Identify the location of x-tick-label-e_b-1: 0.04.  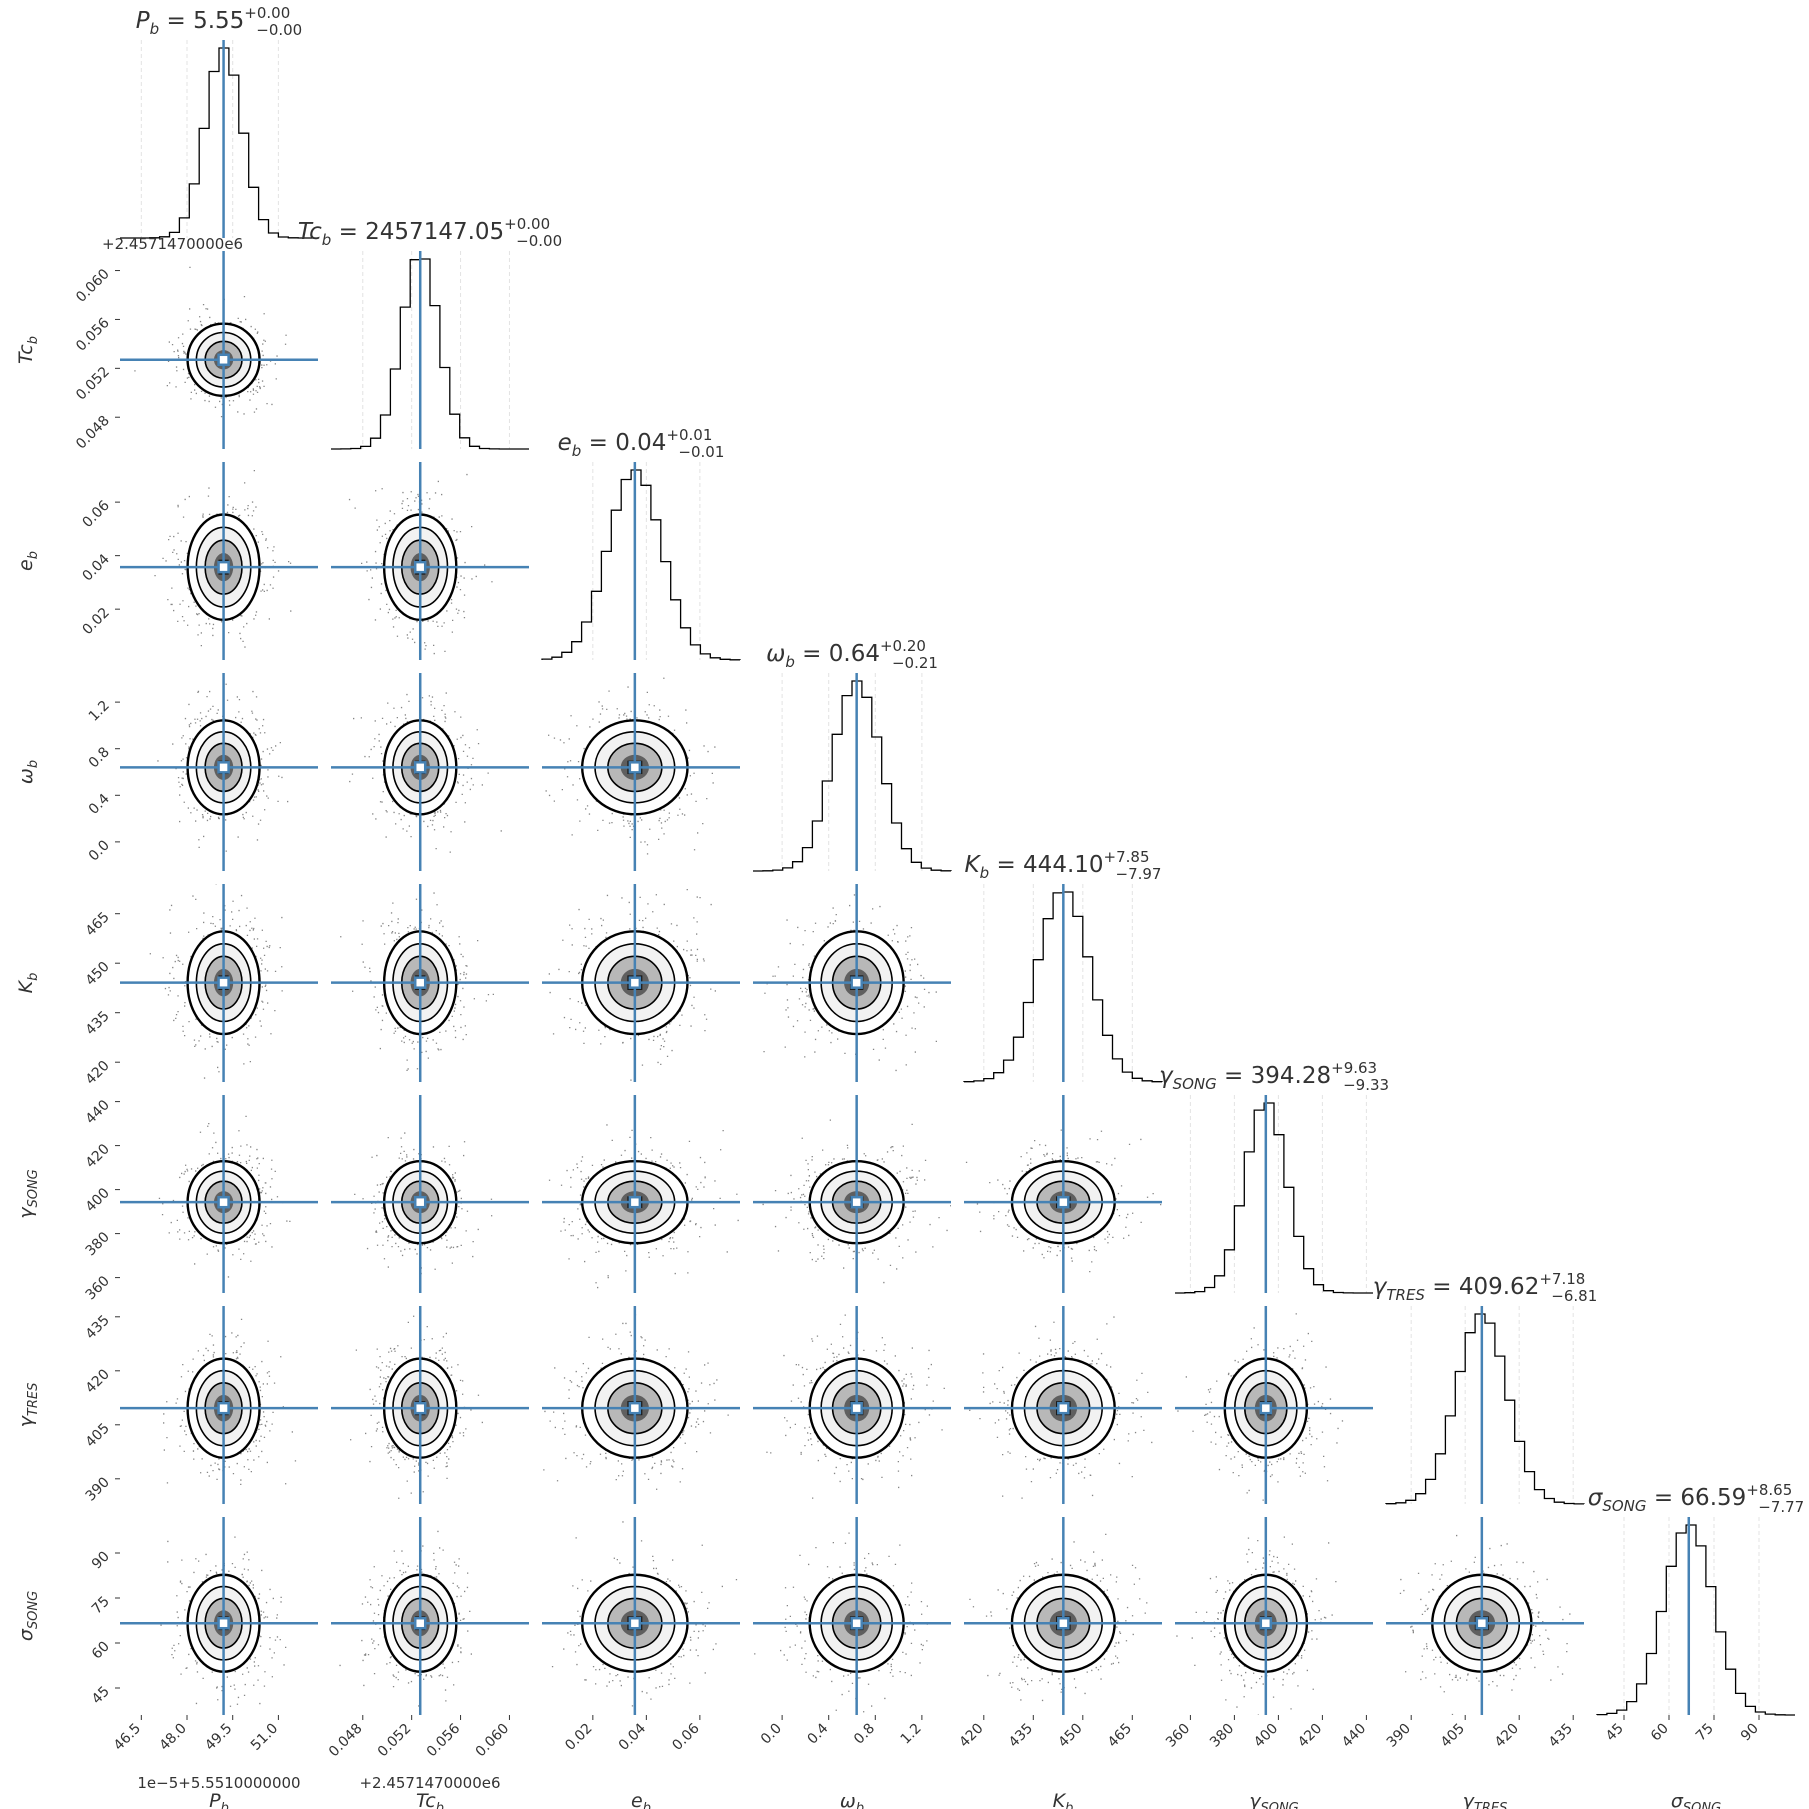
(632, 1736).